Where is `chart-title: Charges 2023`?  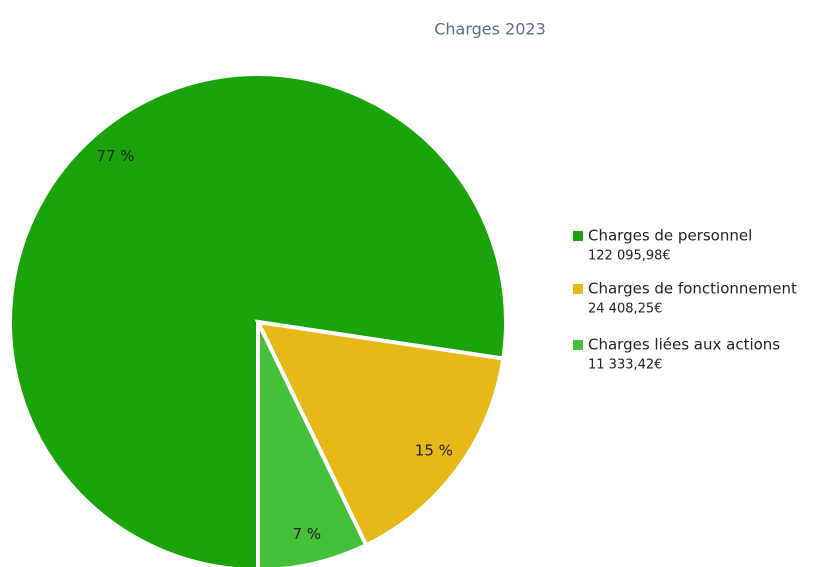 chart-title: Charges 2023 is located at coordinates (490, 29).